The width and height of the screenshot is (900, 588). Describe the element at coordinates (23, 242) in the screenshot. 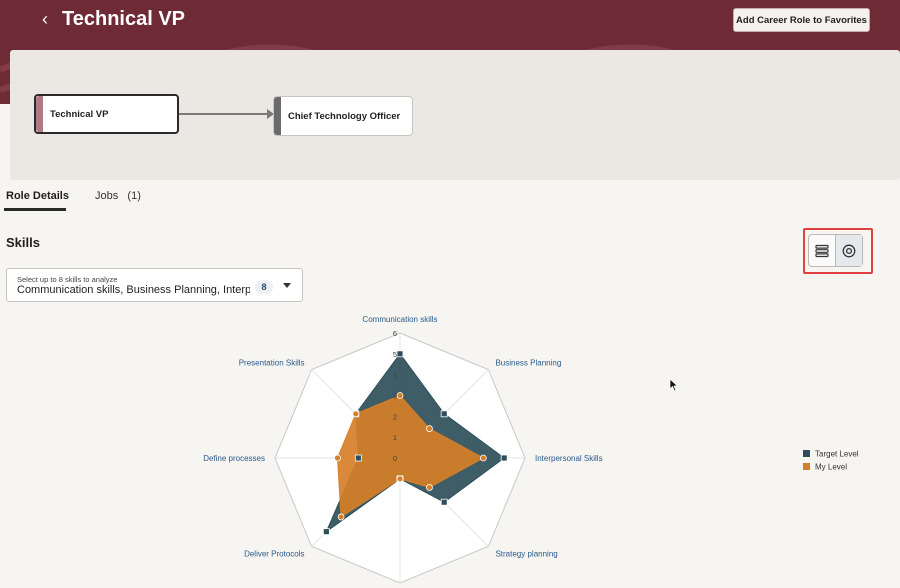

I see `skills-title: Skills` at that location.